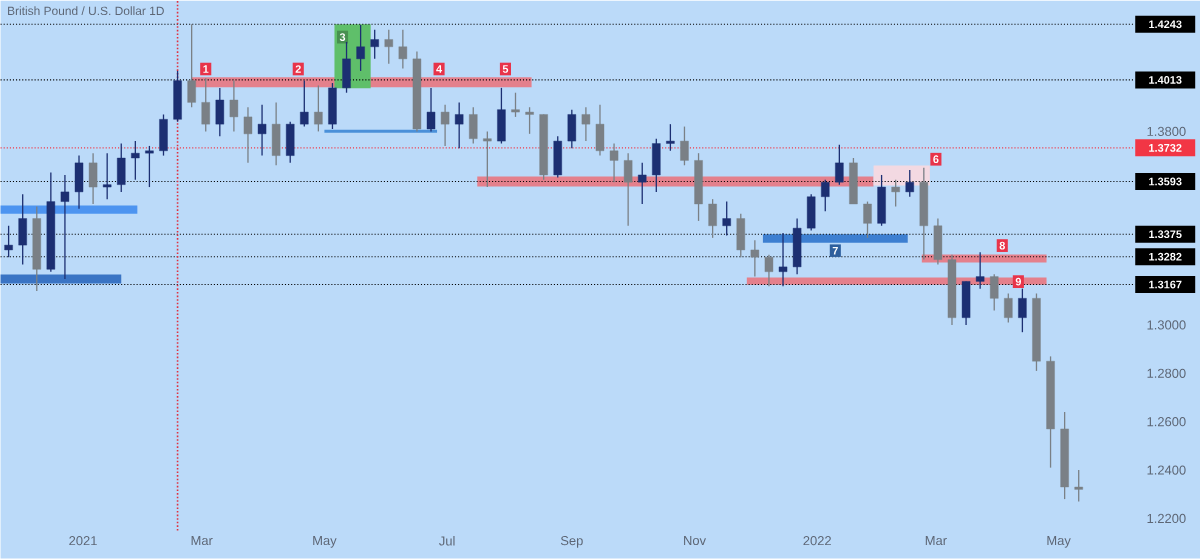 This screenshot has width=1200, height=559. What do you see at coordinates (298, 69) in the screenshot?
I see `annotation: 2` at bounding box center [298, 69].